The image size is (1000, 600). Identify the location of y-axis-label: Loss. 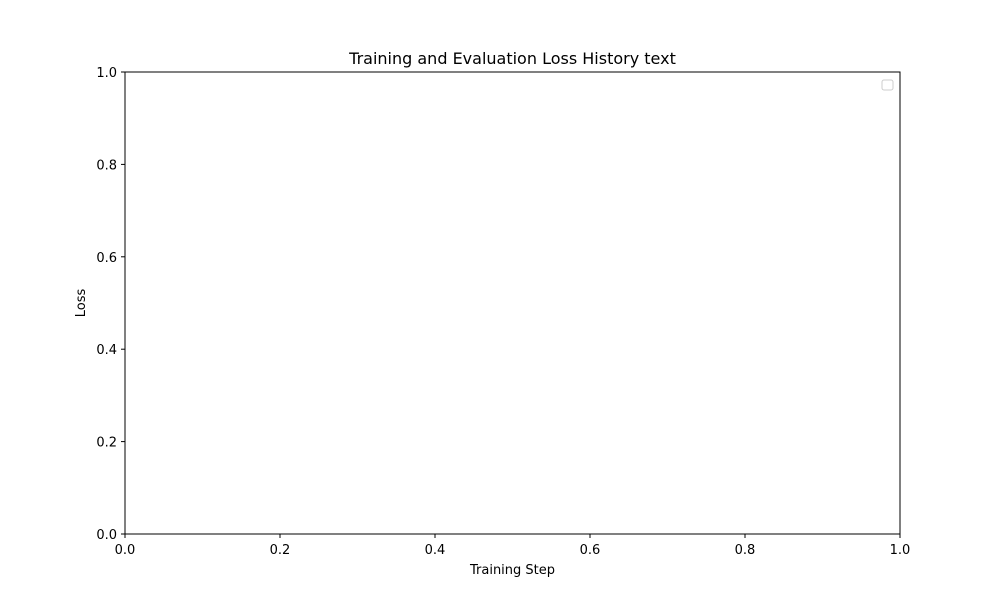
(81, 303).